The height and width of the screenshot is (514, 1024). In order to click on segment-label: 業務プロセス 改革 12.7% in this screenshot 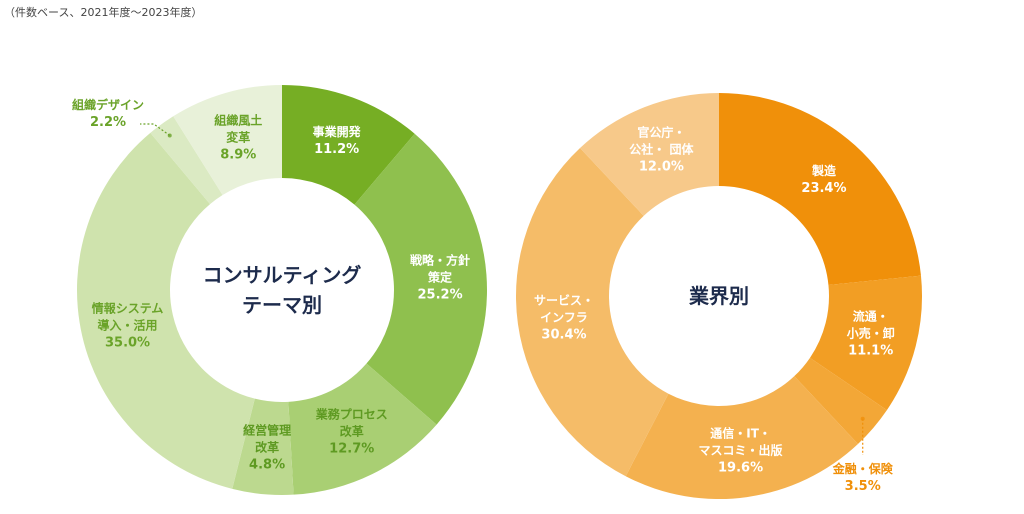, I will do `click(352, 432)`.